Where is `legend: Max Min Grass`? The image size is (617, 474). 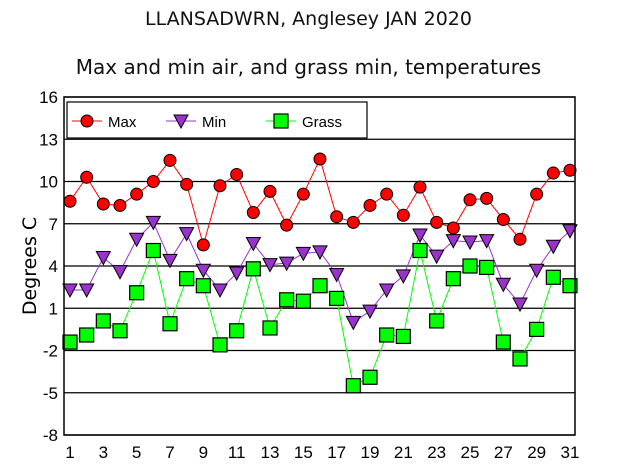
legend: Max Min Grass is located at coordinates (217, 120).